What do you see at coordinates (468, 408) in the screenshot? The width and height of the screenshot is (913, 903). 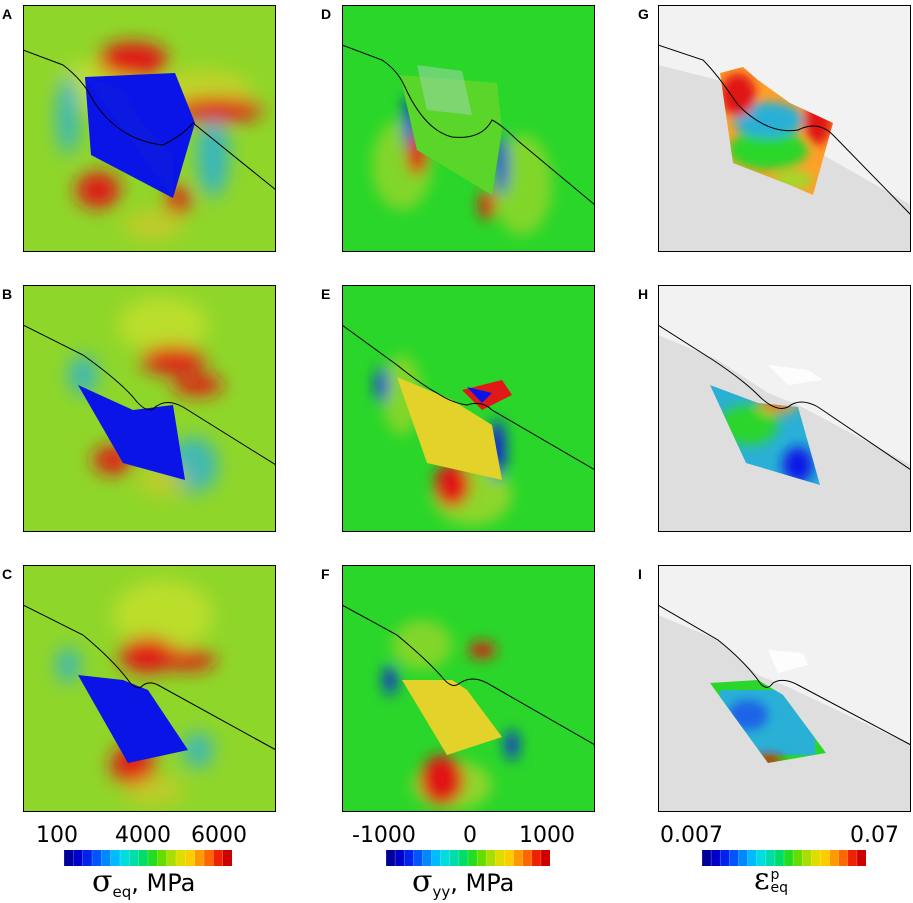 I see `panel-e-sigma-yy-stress-map` at bounding box center [468, 408].